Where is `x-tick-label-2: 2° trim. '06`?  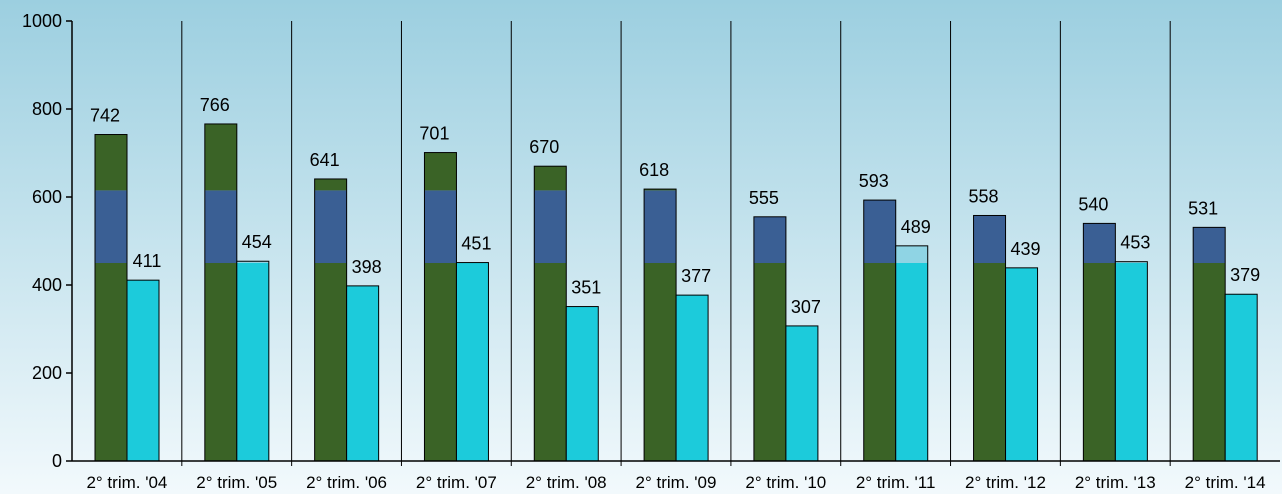
x-tick-label-2: 2° trim. '06 is located at coordinates (346, 482).